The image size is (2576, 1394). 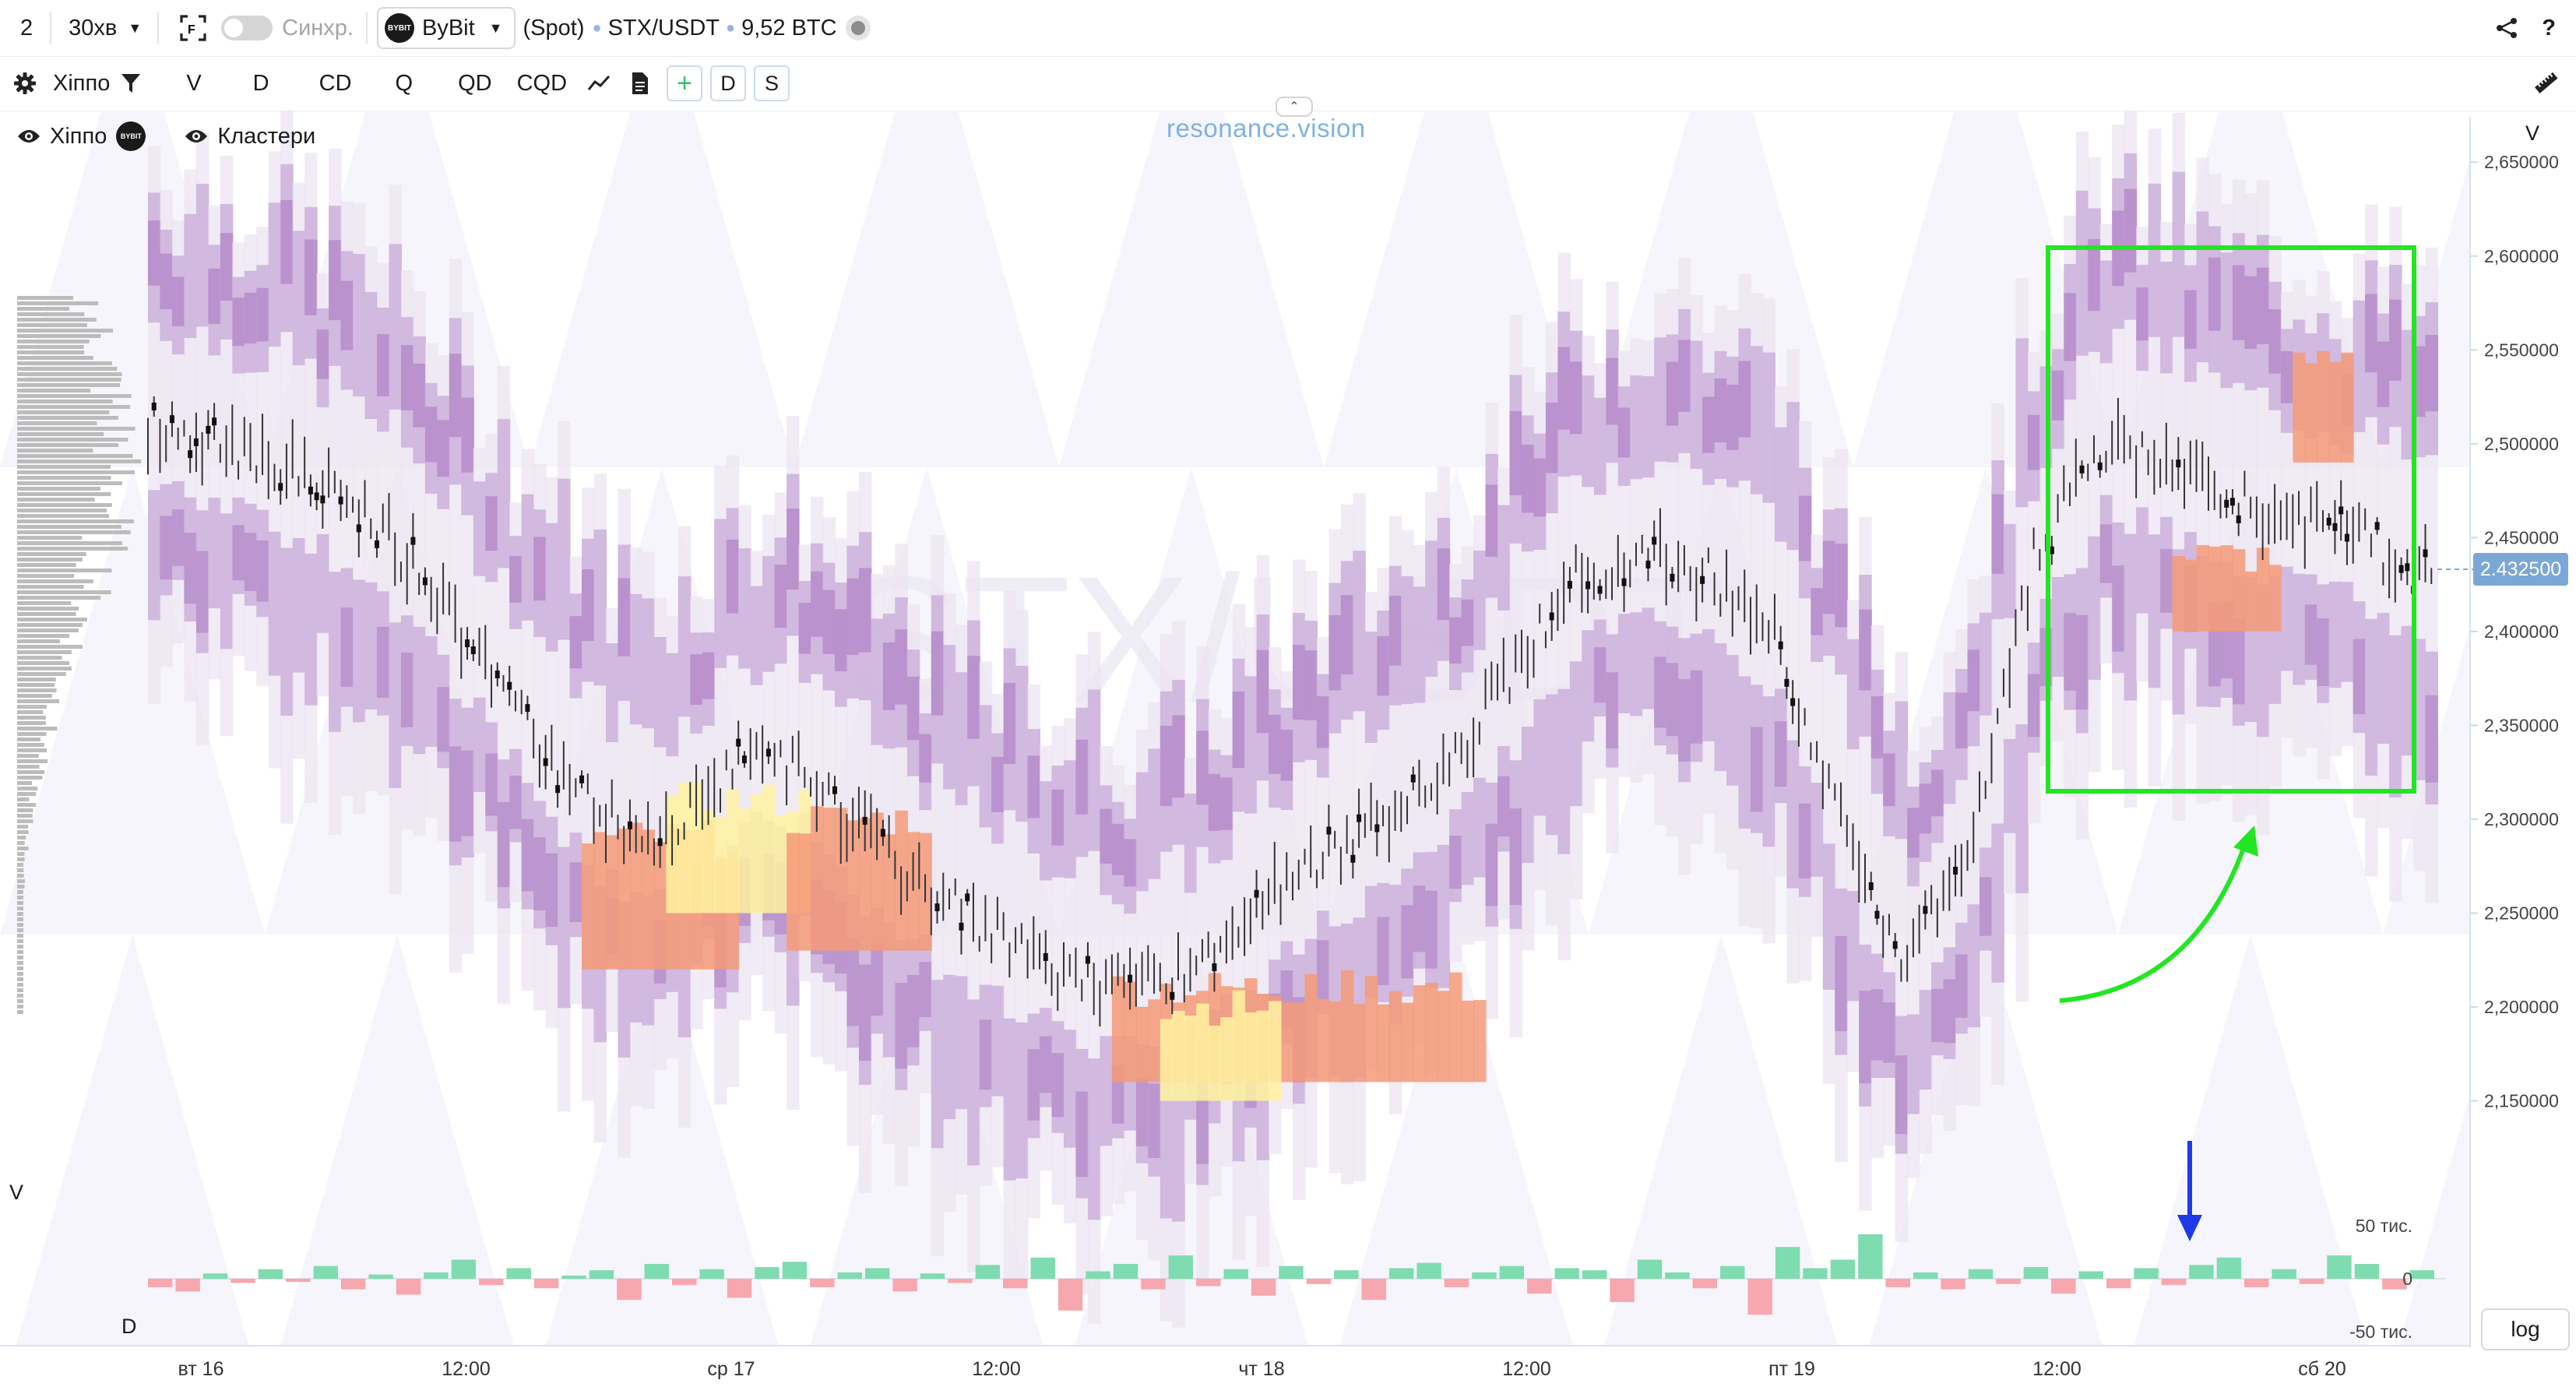 What do you see at coordinates (728, 83) in the screenshot?
I see `toggle-d-button: D` at bounding box center [728, 83].